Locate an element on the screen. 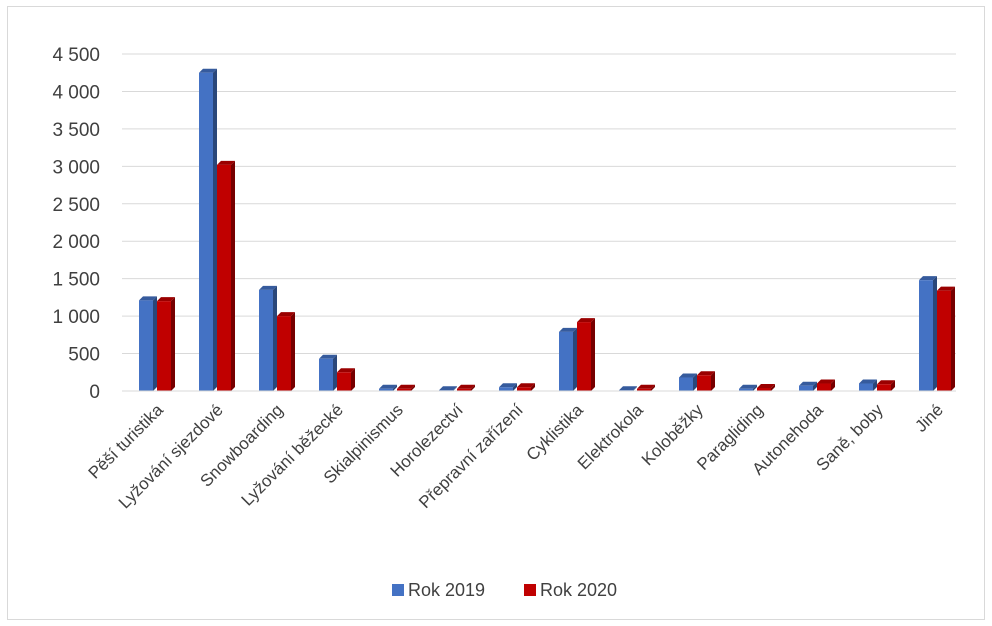  legend: Rok 2019 Rok 2020 is located at coordinates (504, 590).